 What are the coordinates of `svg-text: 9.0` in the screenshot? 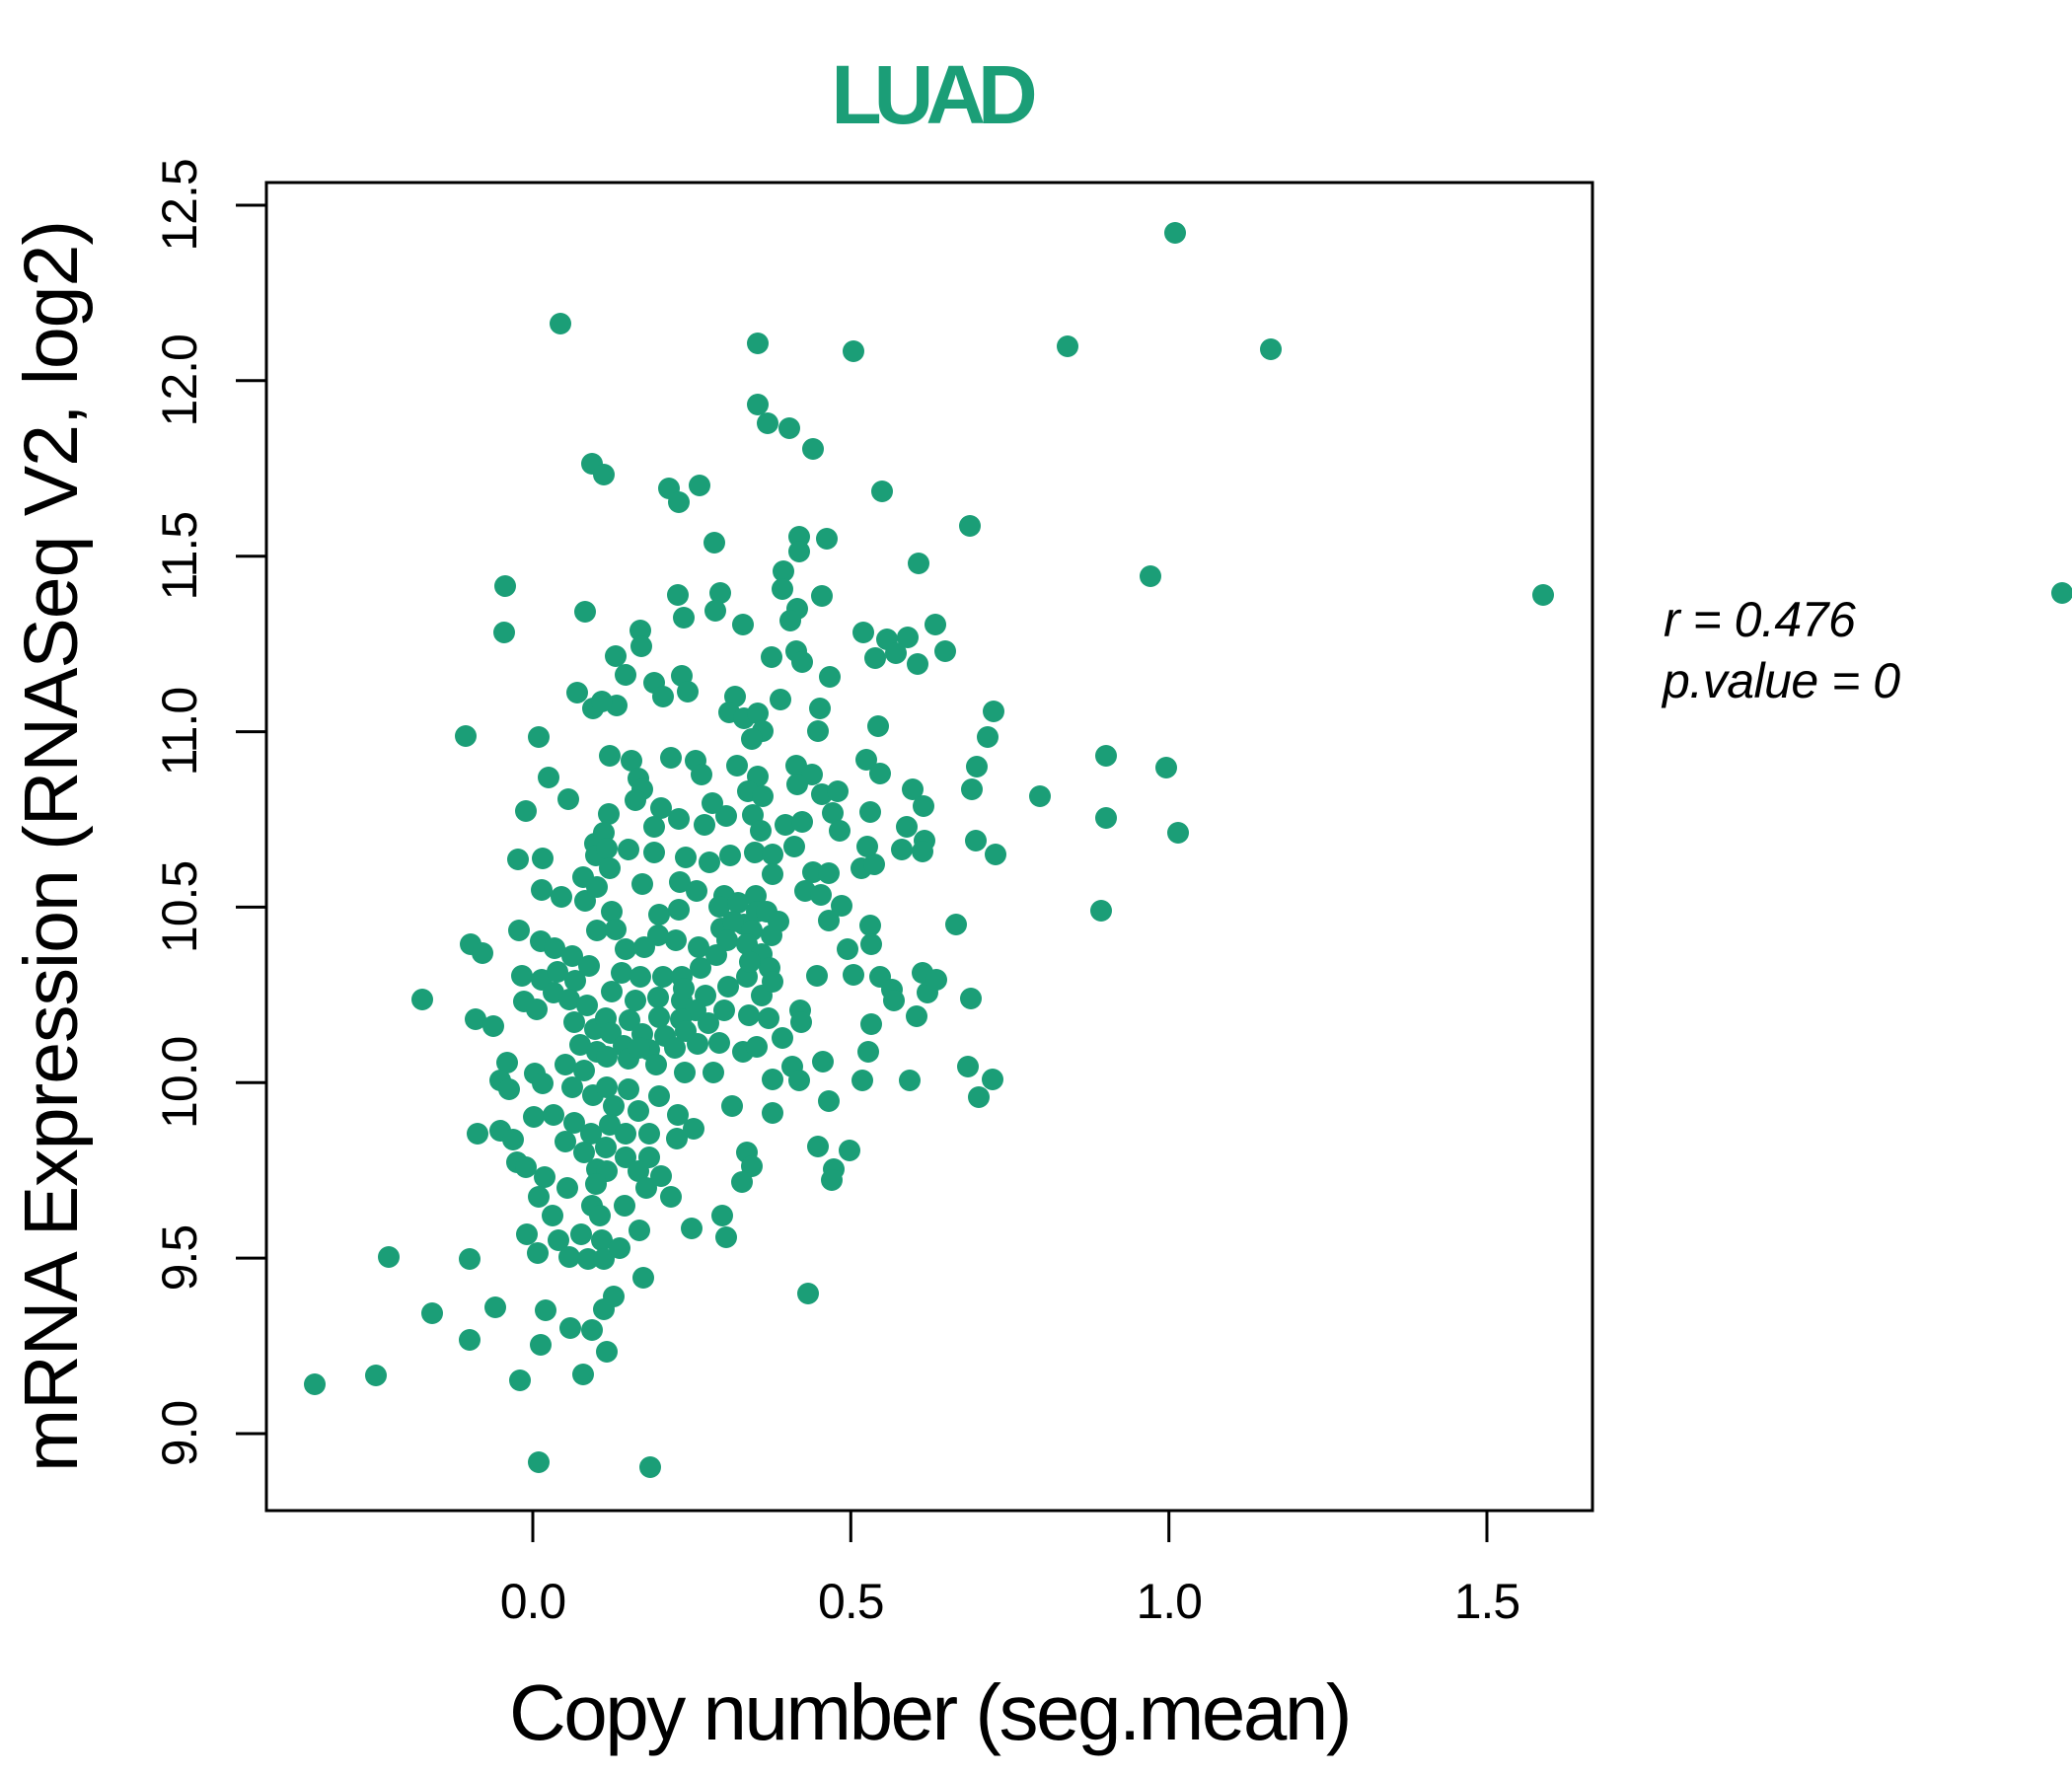 It's located at (179, 1434).